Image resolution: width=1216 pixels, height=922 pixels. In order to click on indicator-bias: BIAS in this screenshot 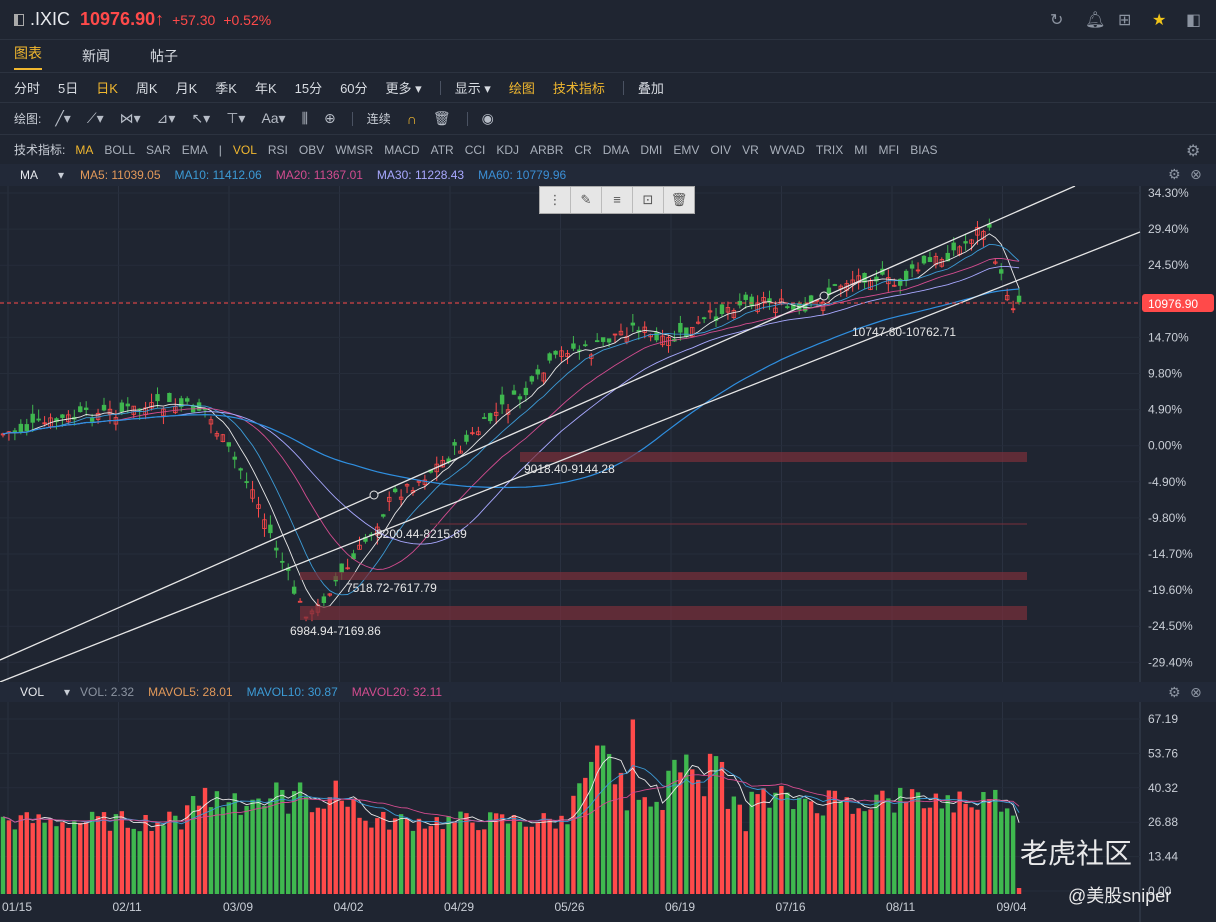, I will do `click(924, 149)`.